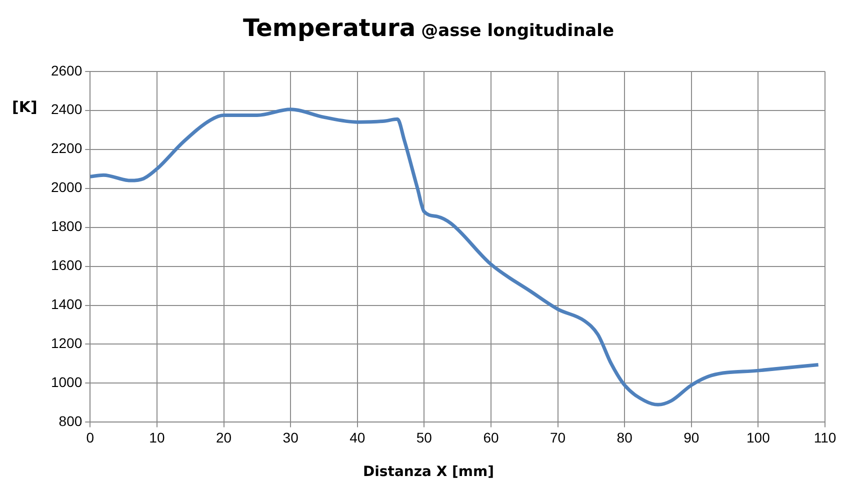 The height and width of the screenshot is (486, 841). I want to click on y-tick-label: 2000, so click(66, 187).